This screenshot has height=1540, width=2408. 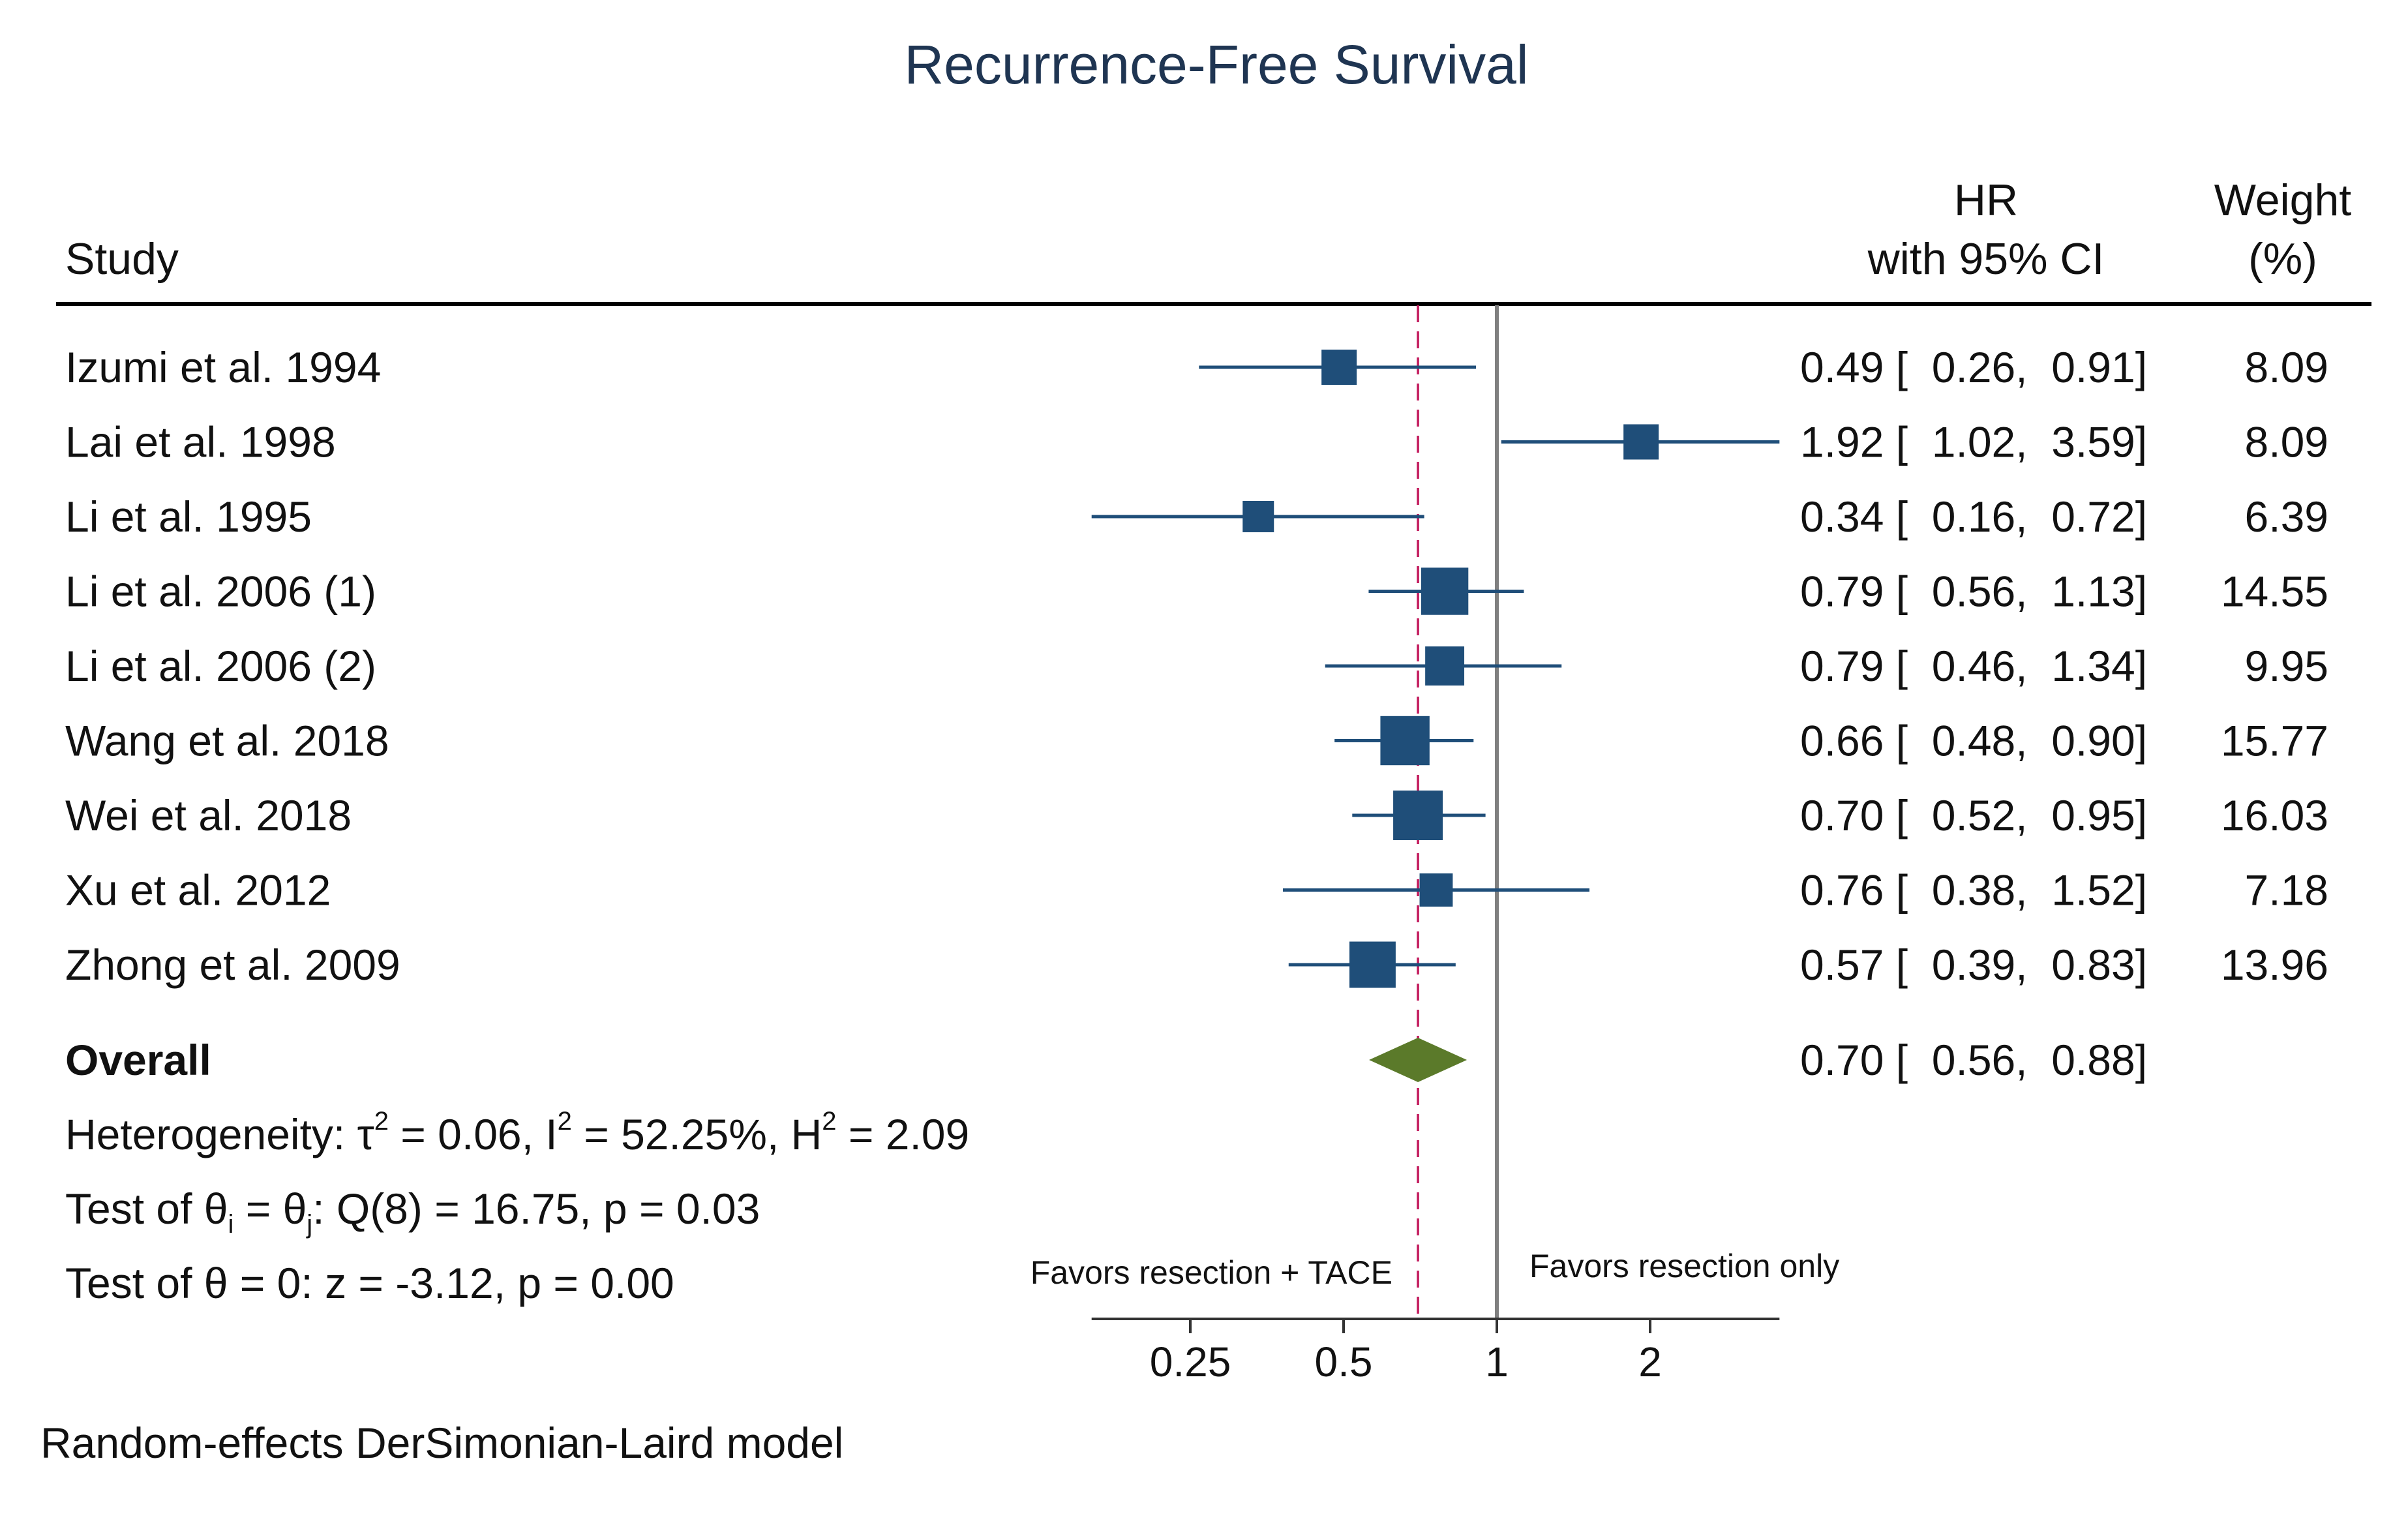 What do you see at coordinates (565, 1121) in the screenshot?
I see `i-sup: 2` at bounding box center [565, 1121].